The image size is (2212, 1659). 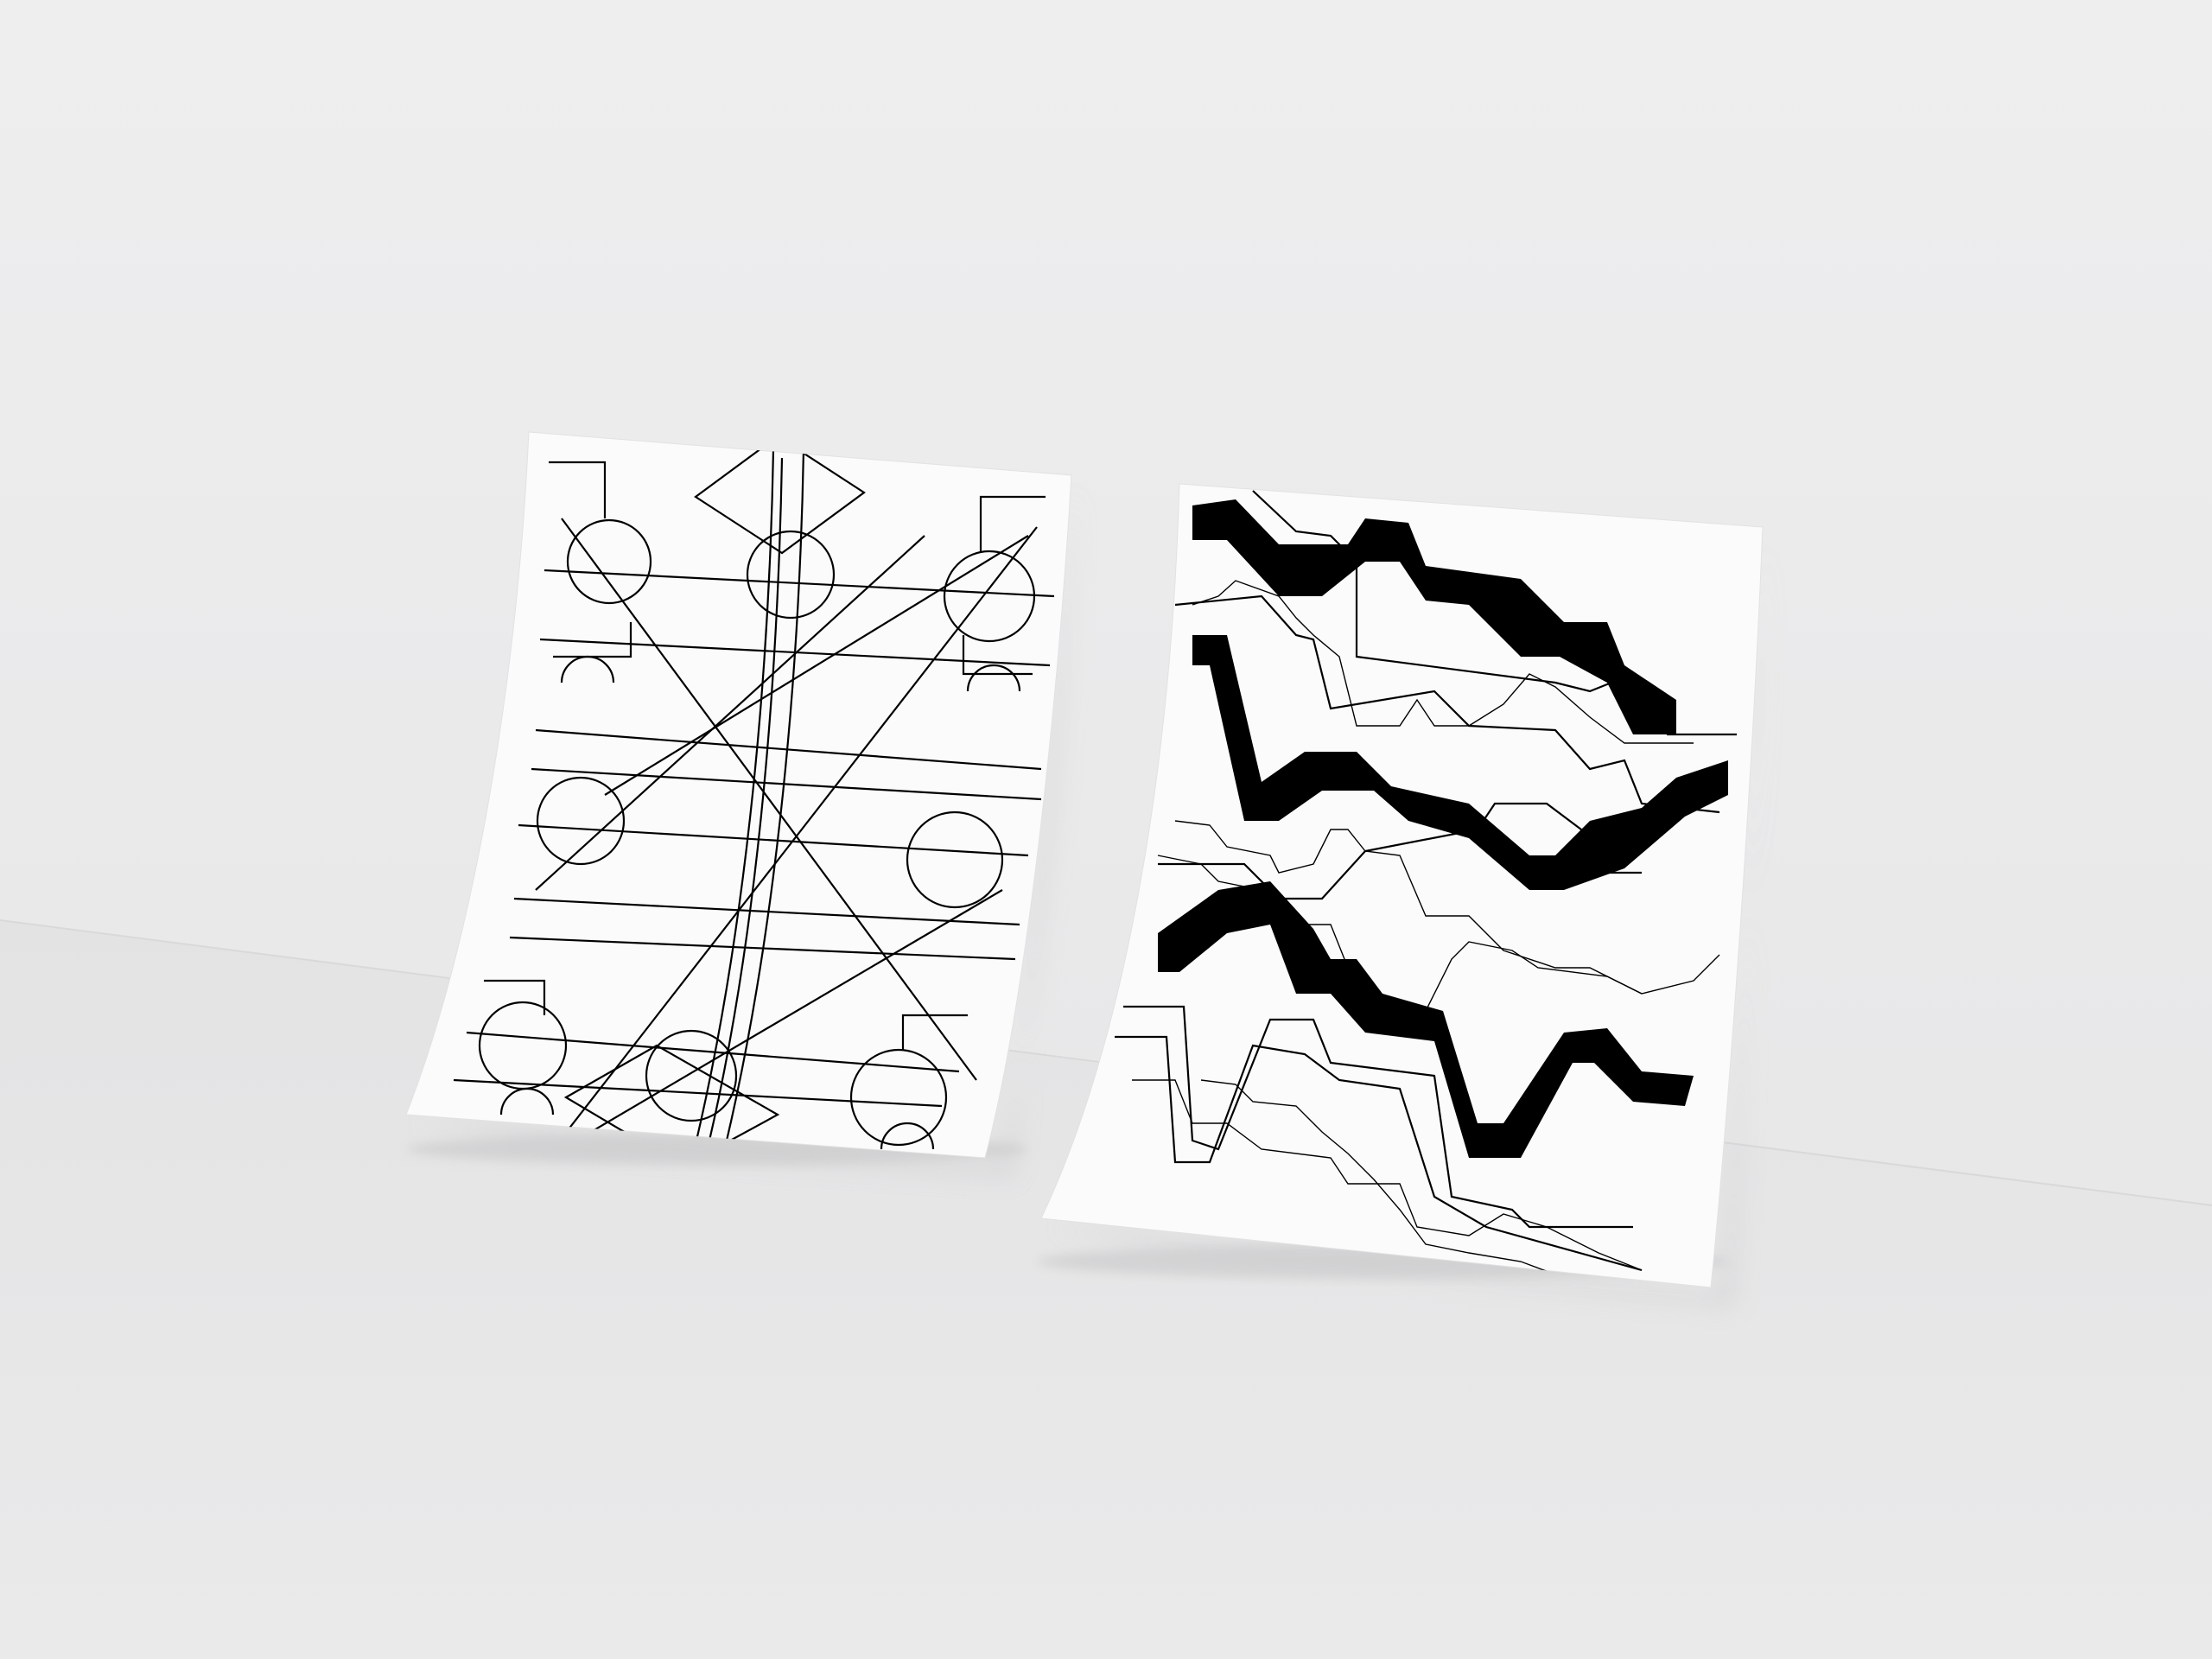 I want to click on poster-left, so click(x=738, y=795).